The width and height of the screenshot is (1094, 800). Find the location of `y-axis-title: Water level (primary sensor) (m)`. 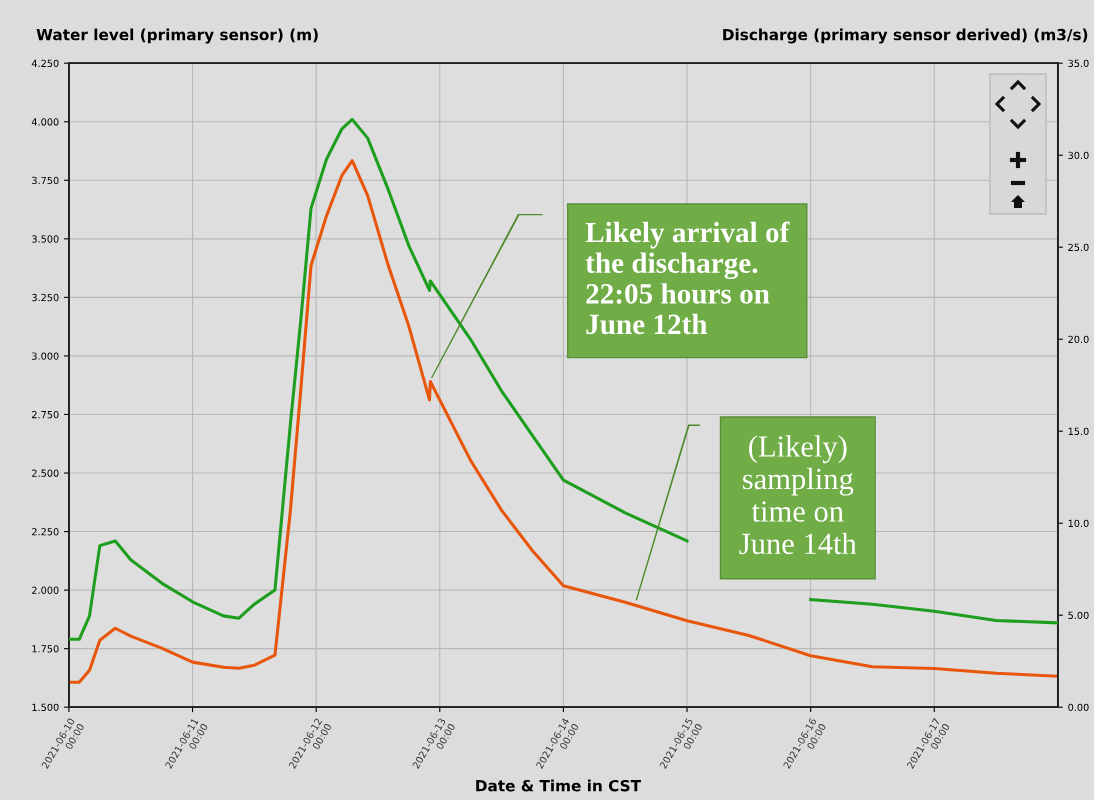

y-axis-title: Water level (primary sensor) (m) is located at coordinates (177, 36).